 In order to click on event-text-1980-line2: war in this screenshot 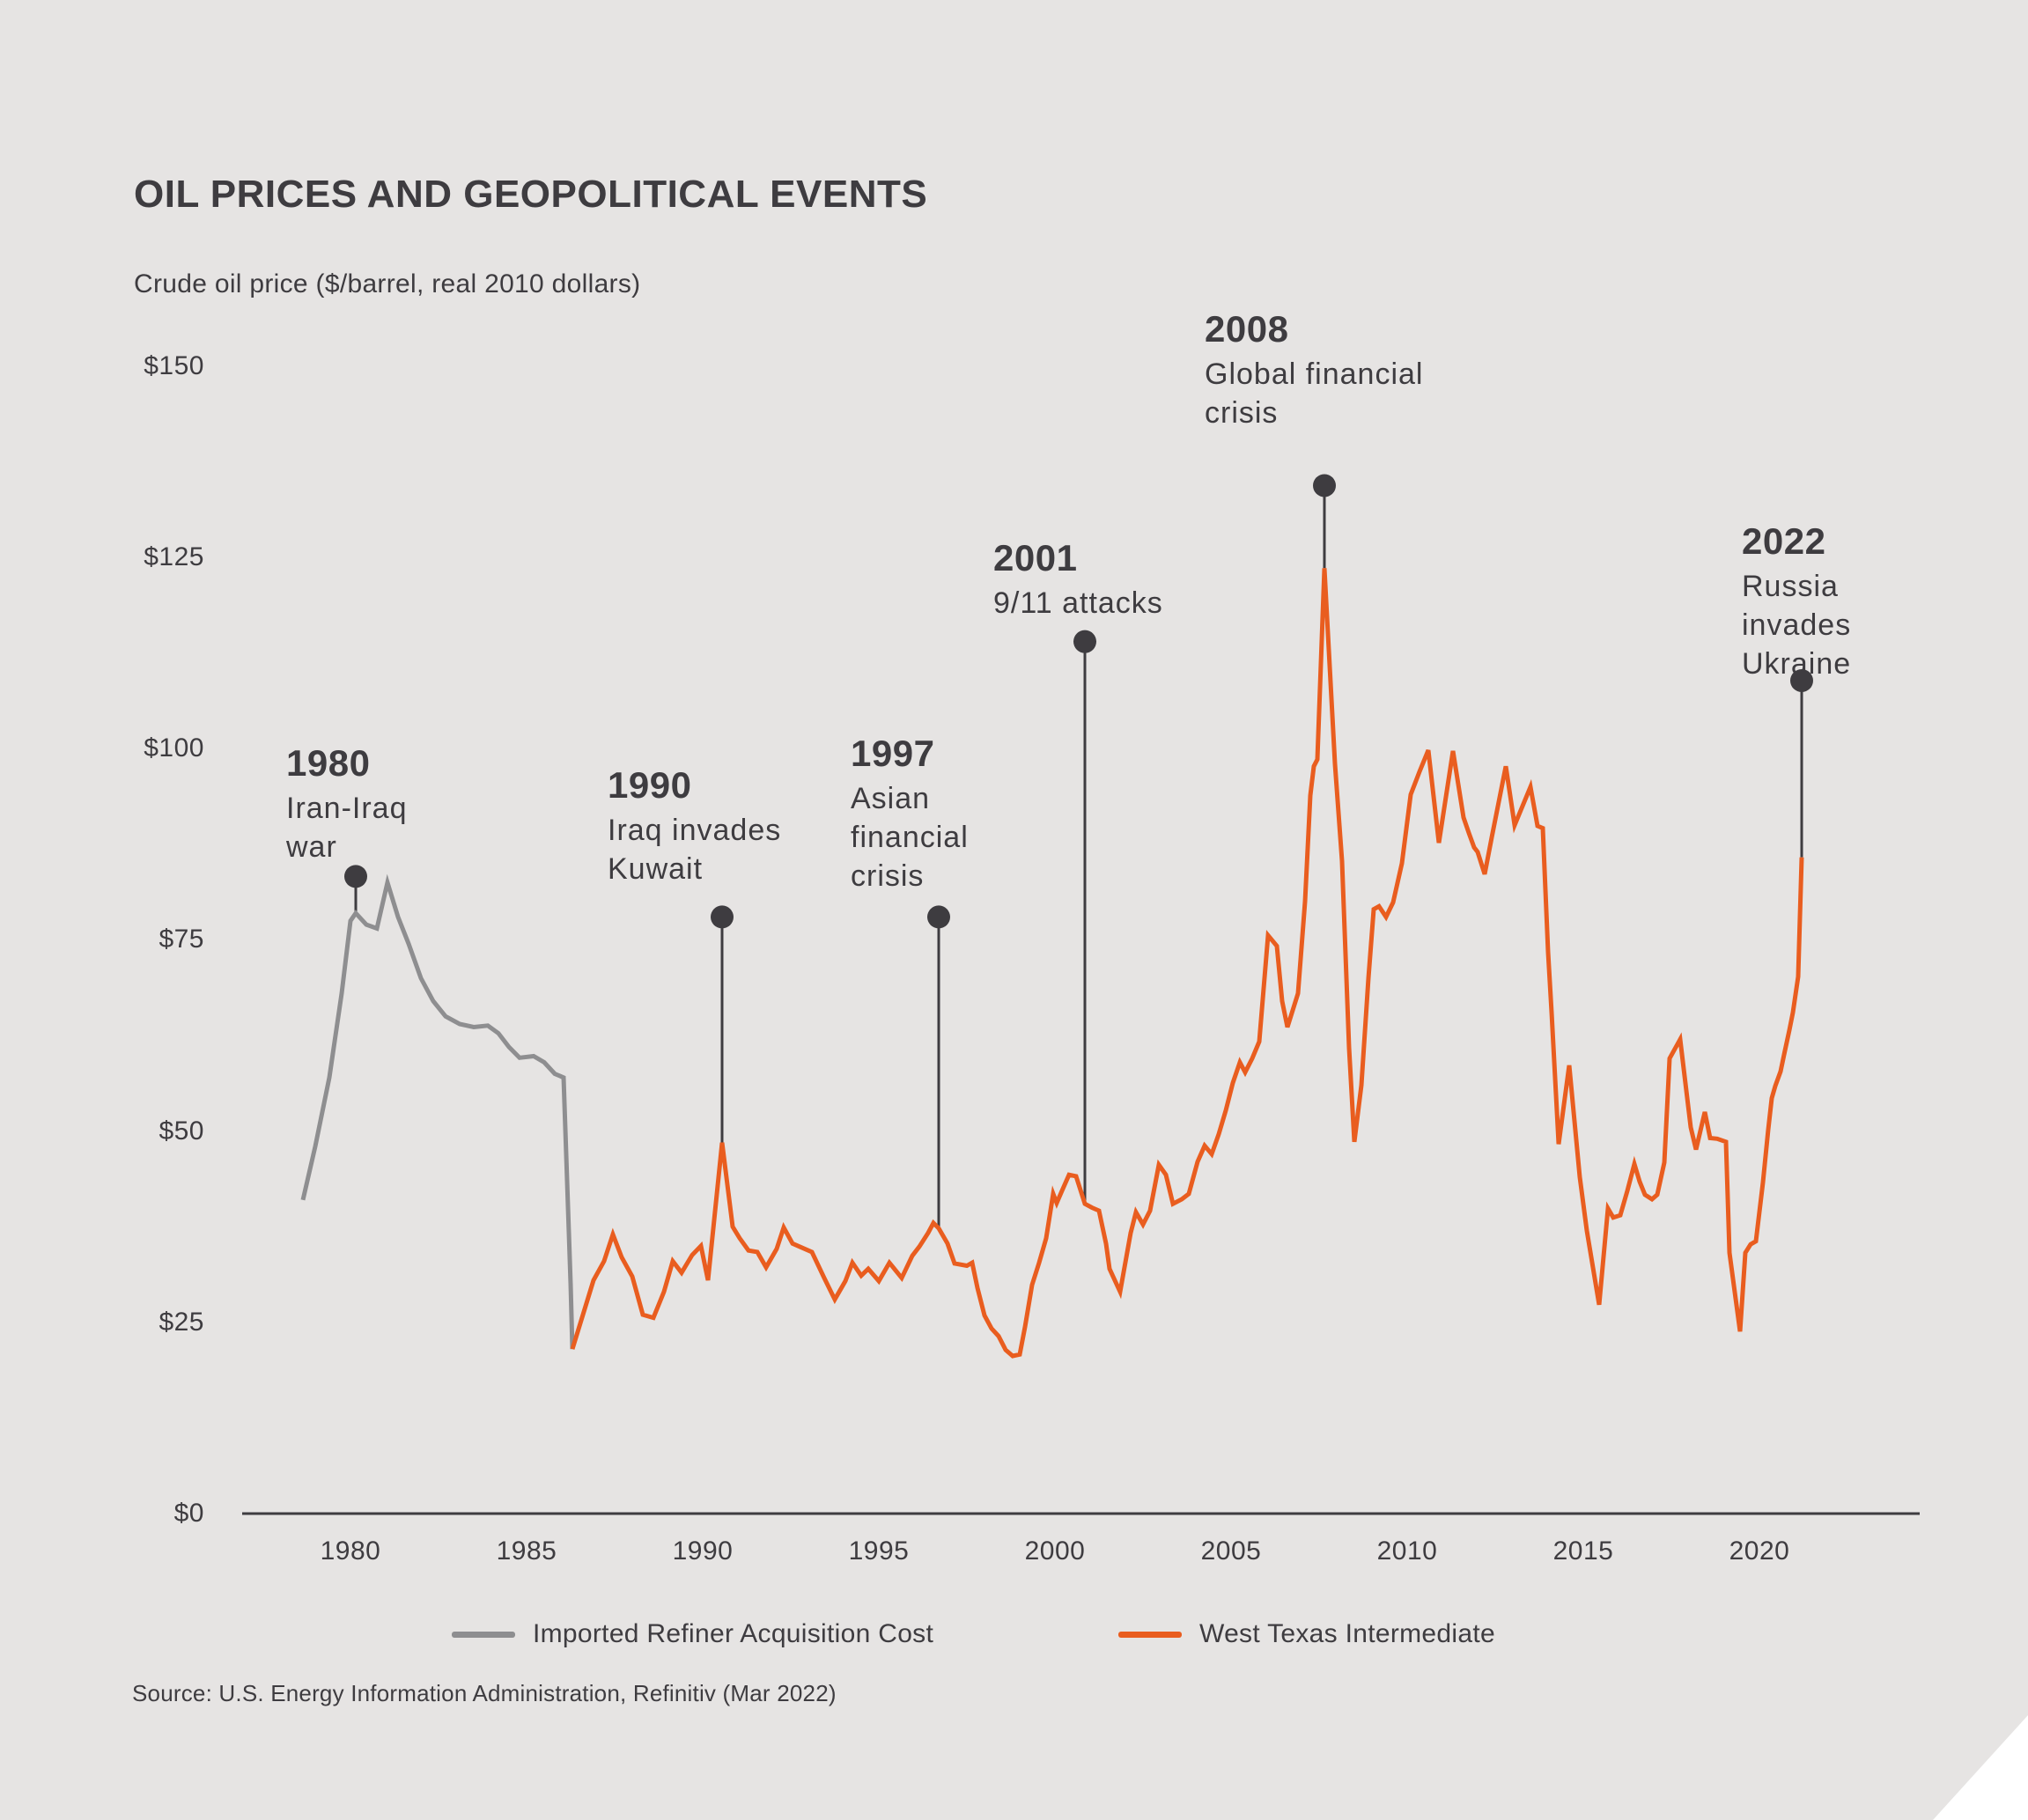, I will do `click(311, 847)`.